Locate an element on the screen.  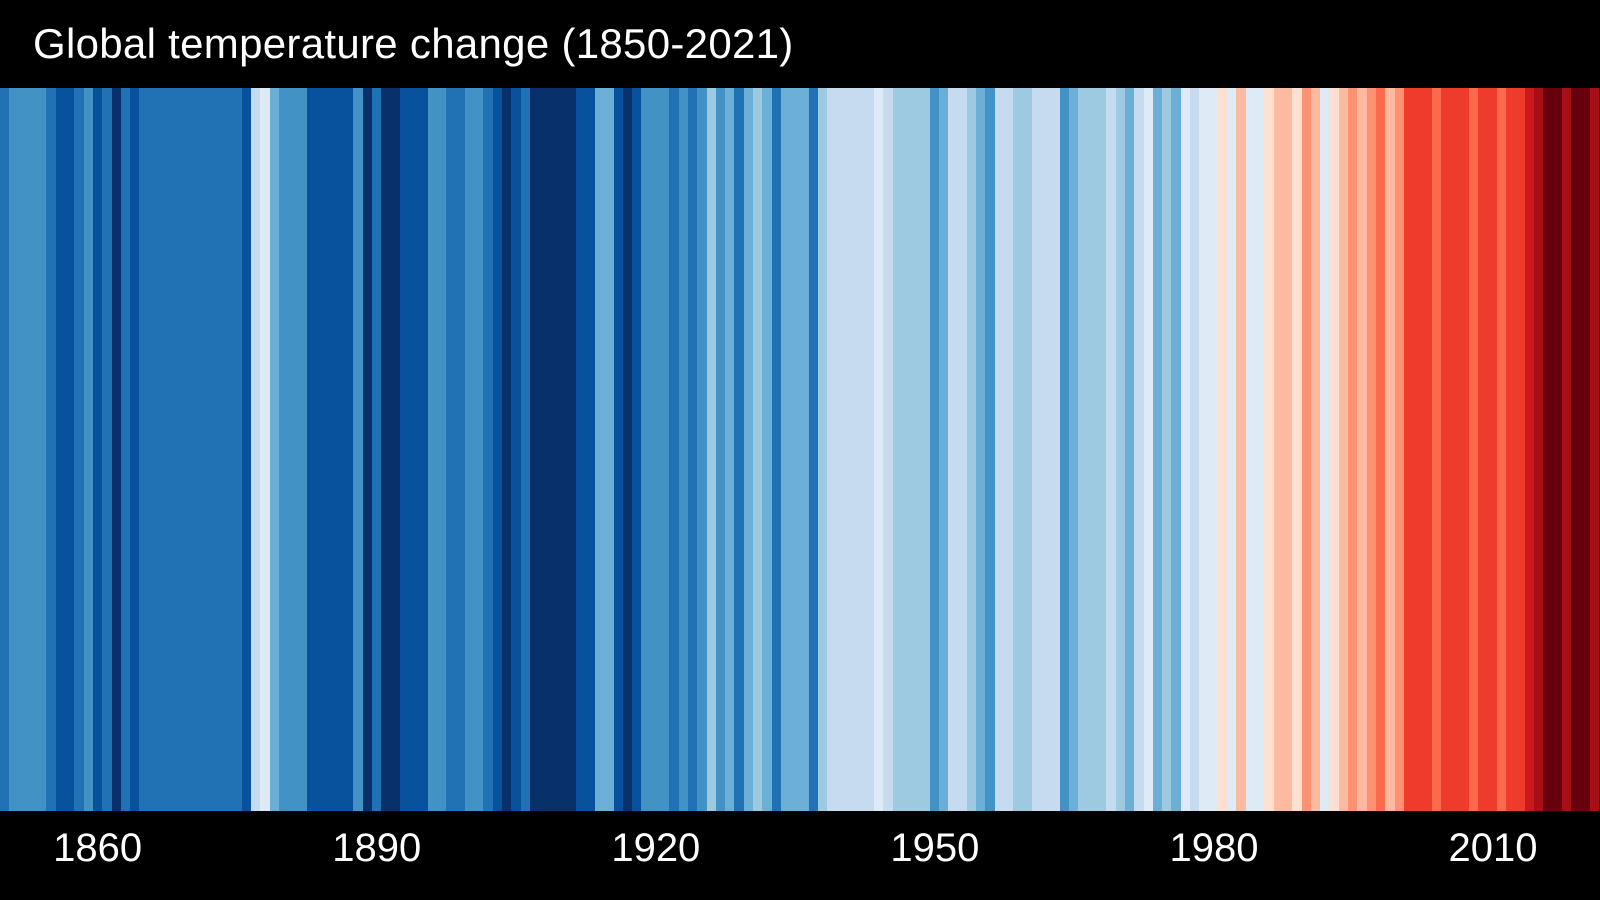
year-stripe-1964 is located at coordinates (1064, 449).